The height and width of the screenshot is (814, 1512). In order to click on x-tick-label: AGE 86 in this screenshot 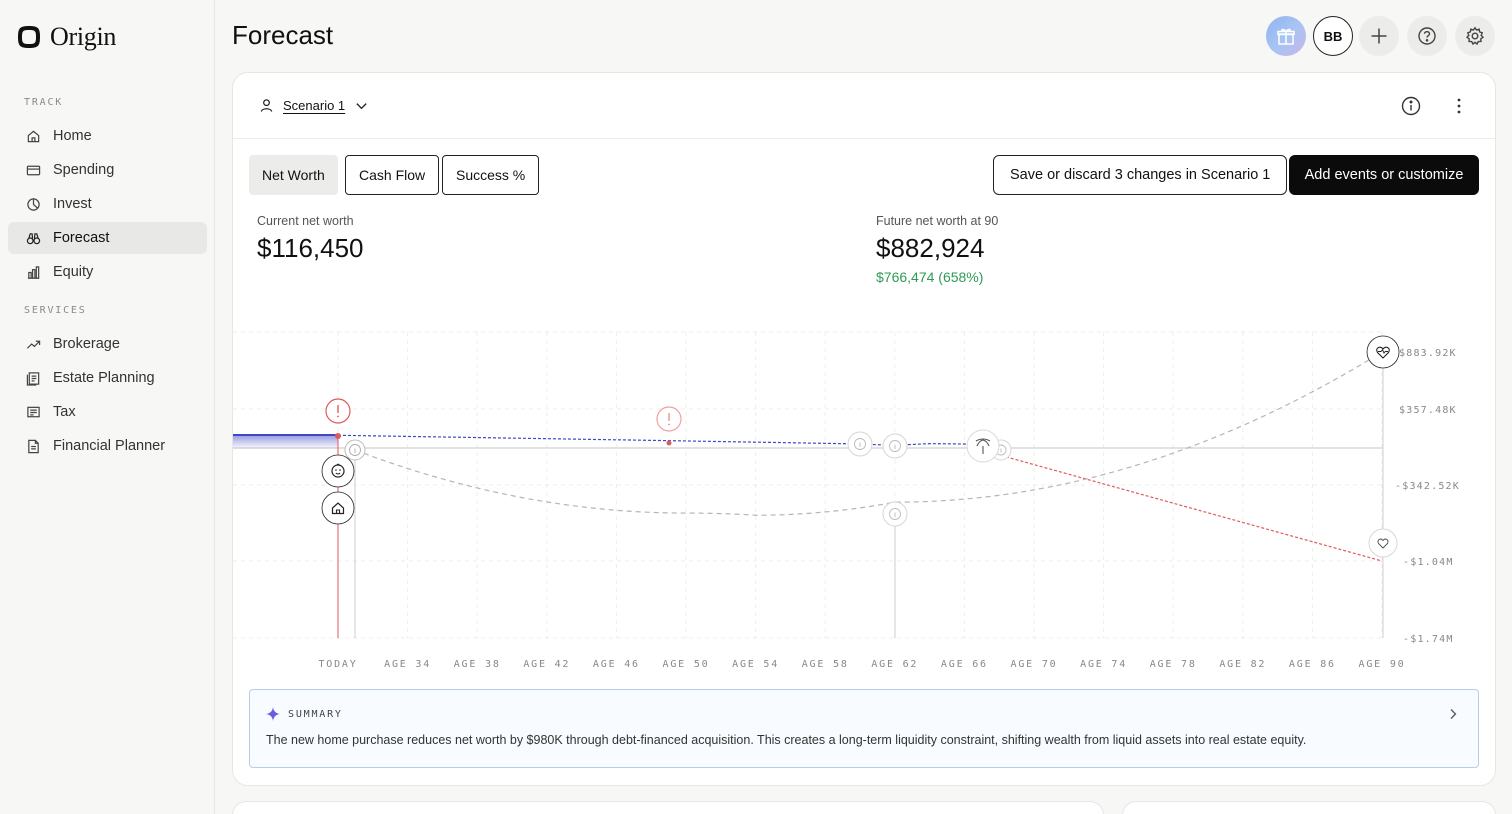, I will do `click(1312, 664)`.